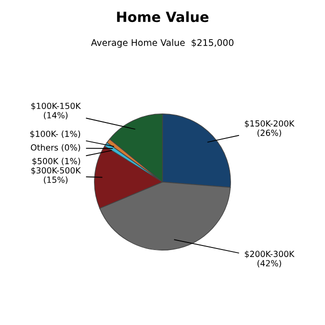 This screenshot has height=325, width=325. Describe the element at coordinates (56, 106) in the screenshot. I see `slice-label: $100K-150K` at that location.